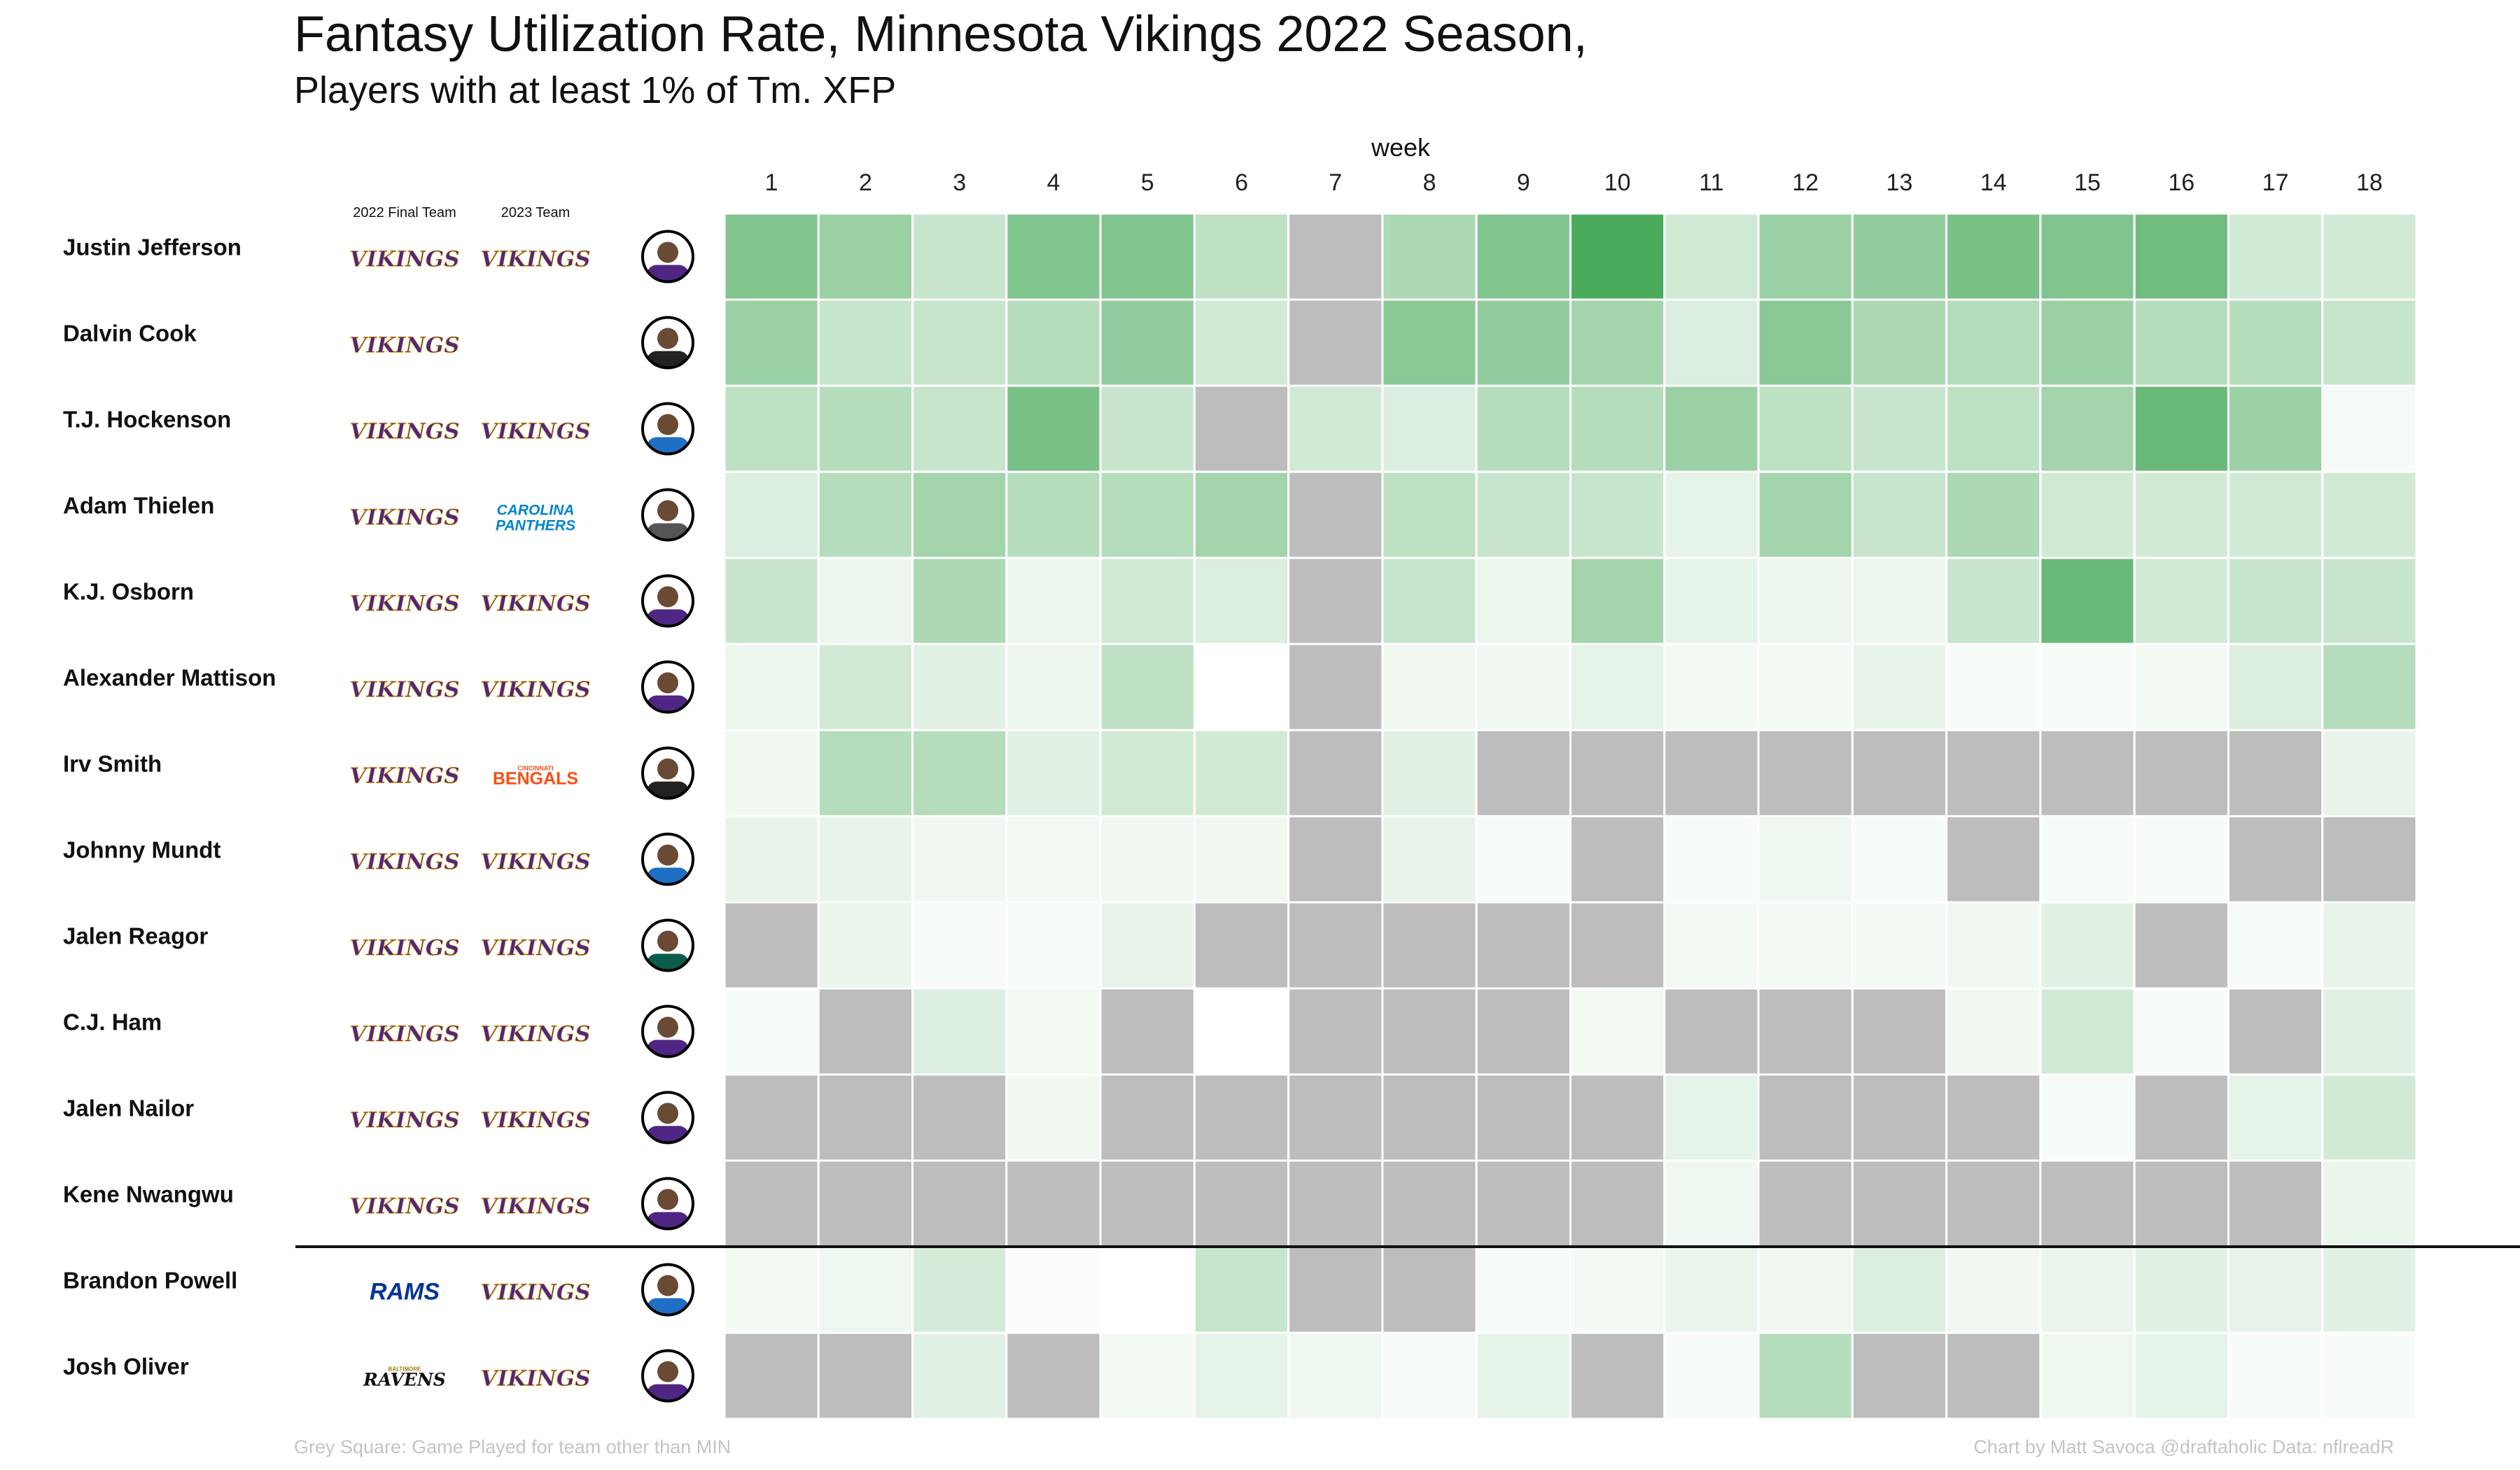  What do you see at coordinates (147, 420) in the screenshot?
I see `player-name: T.J. Hockenson` at bounding box center [147, 420].